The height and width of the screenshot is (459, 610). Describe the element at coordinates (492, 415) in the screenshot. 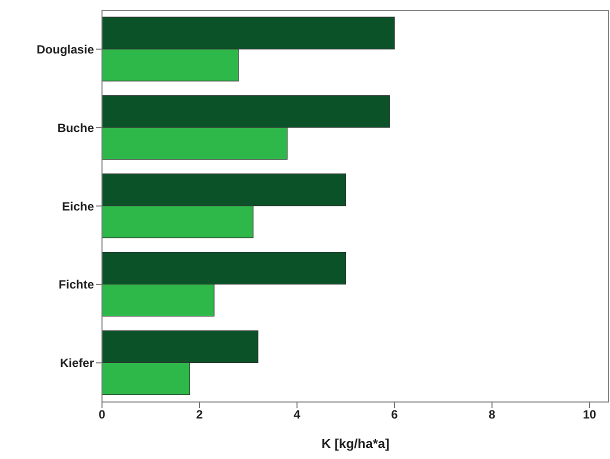

I see `x-tick-label: 8` at that location.